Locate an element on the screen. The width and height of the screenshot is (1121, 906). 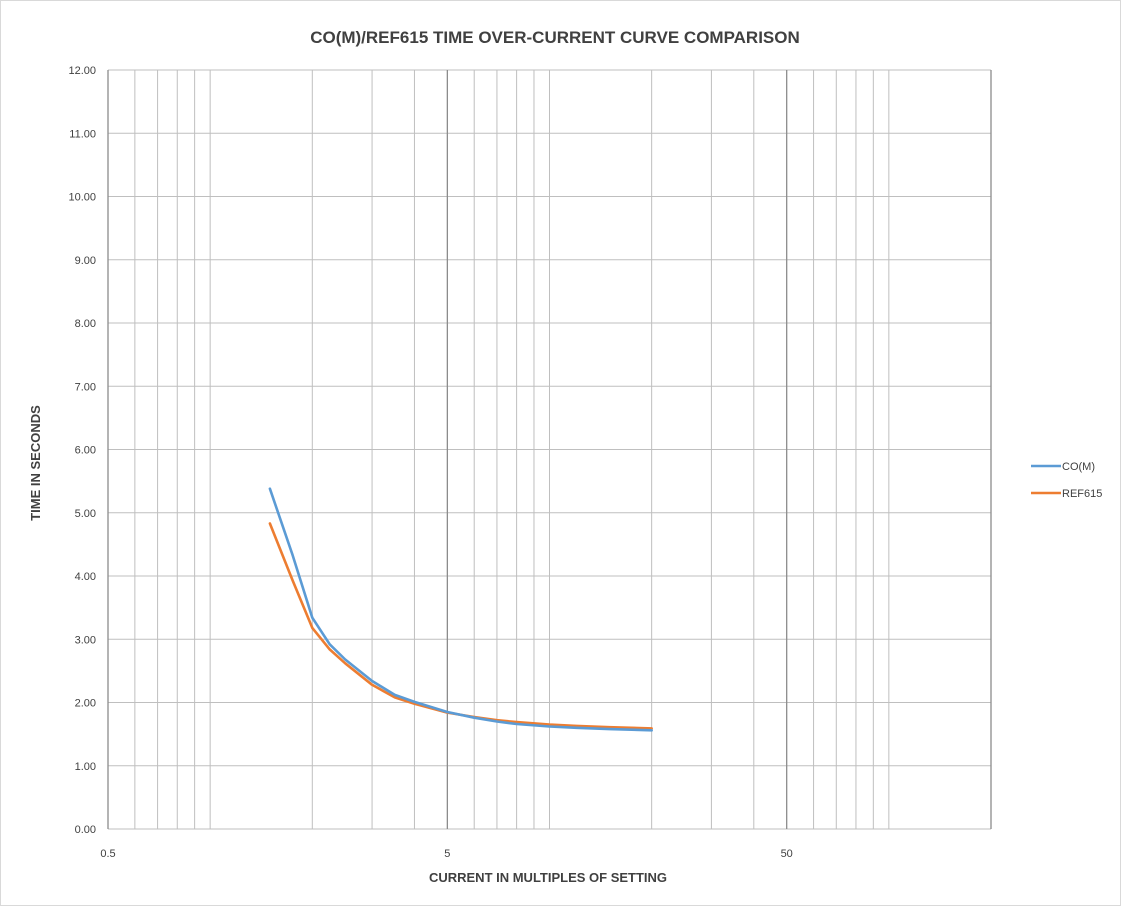
series-line-co-m is located at coordinates (461, 609).